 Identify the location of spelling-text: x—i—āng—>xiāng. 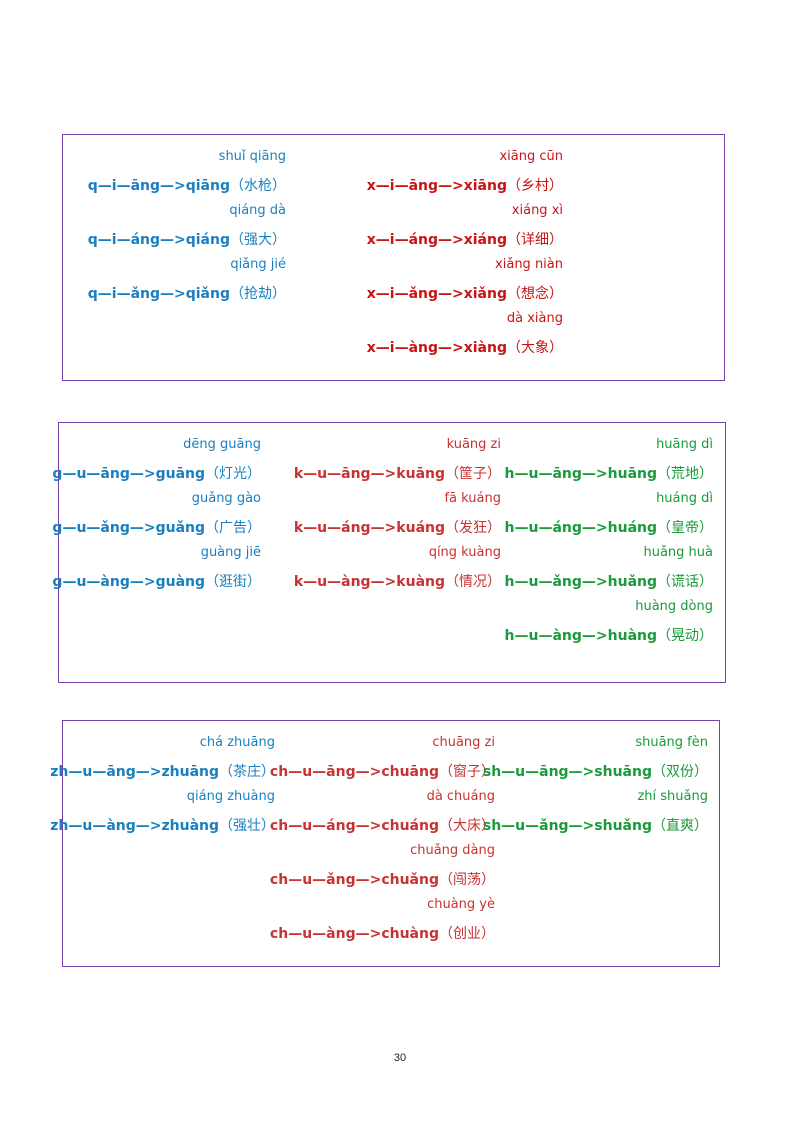
(436, 186).